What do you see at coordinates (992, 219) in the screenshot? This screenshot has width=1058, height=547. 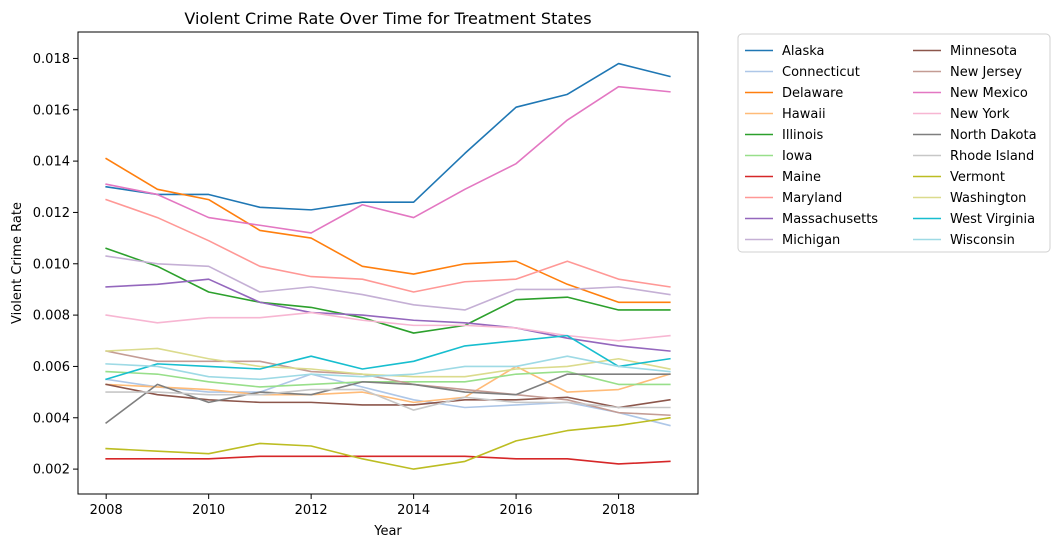 I see `legend-label-west-virginia: West Virginia` at bounding box center [992, 219].